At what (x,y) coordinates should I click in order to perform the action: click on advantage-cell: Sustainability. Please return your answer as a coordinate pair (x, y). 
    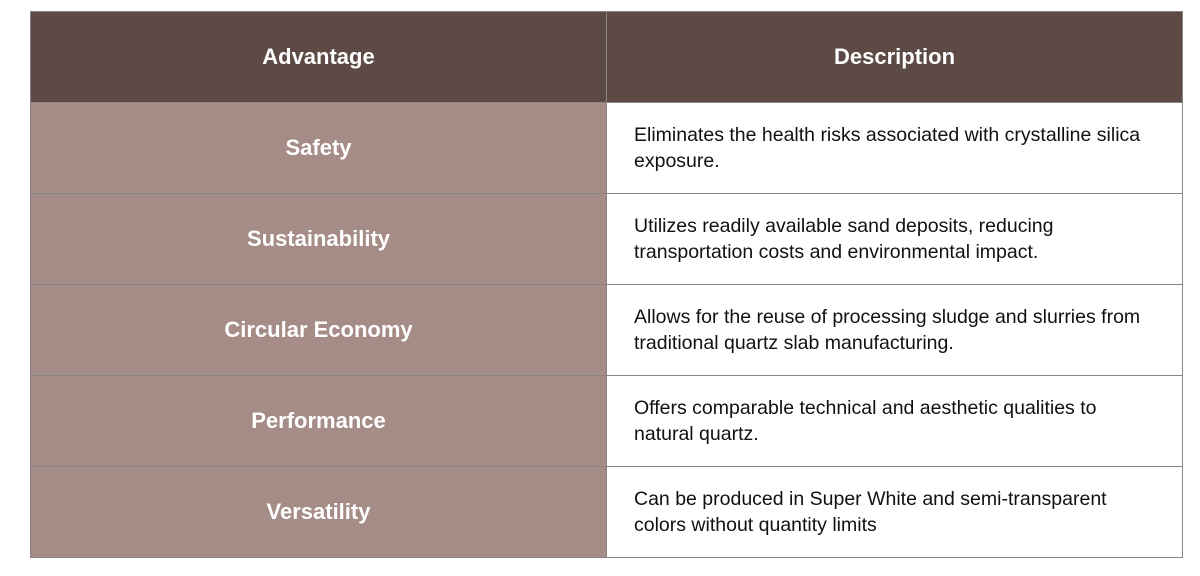
    Looking at the image, I should click on (318, 239).